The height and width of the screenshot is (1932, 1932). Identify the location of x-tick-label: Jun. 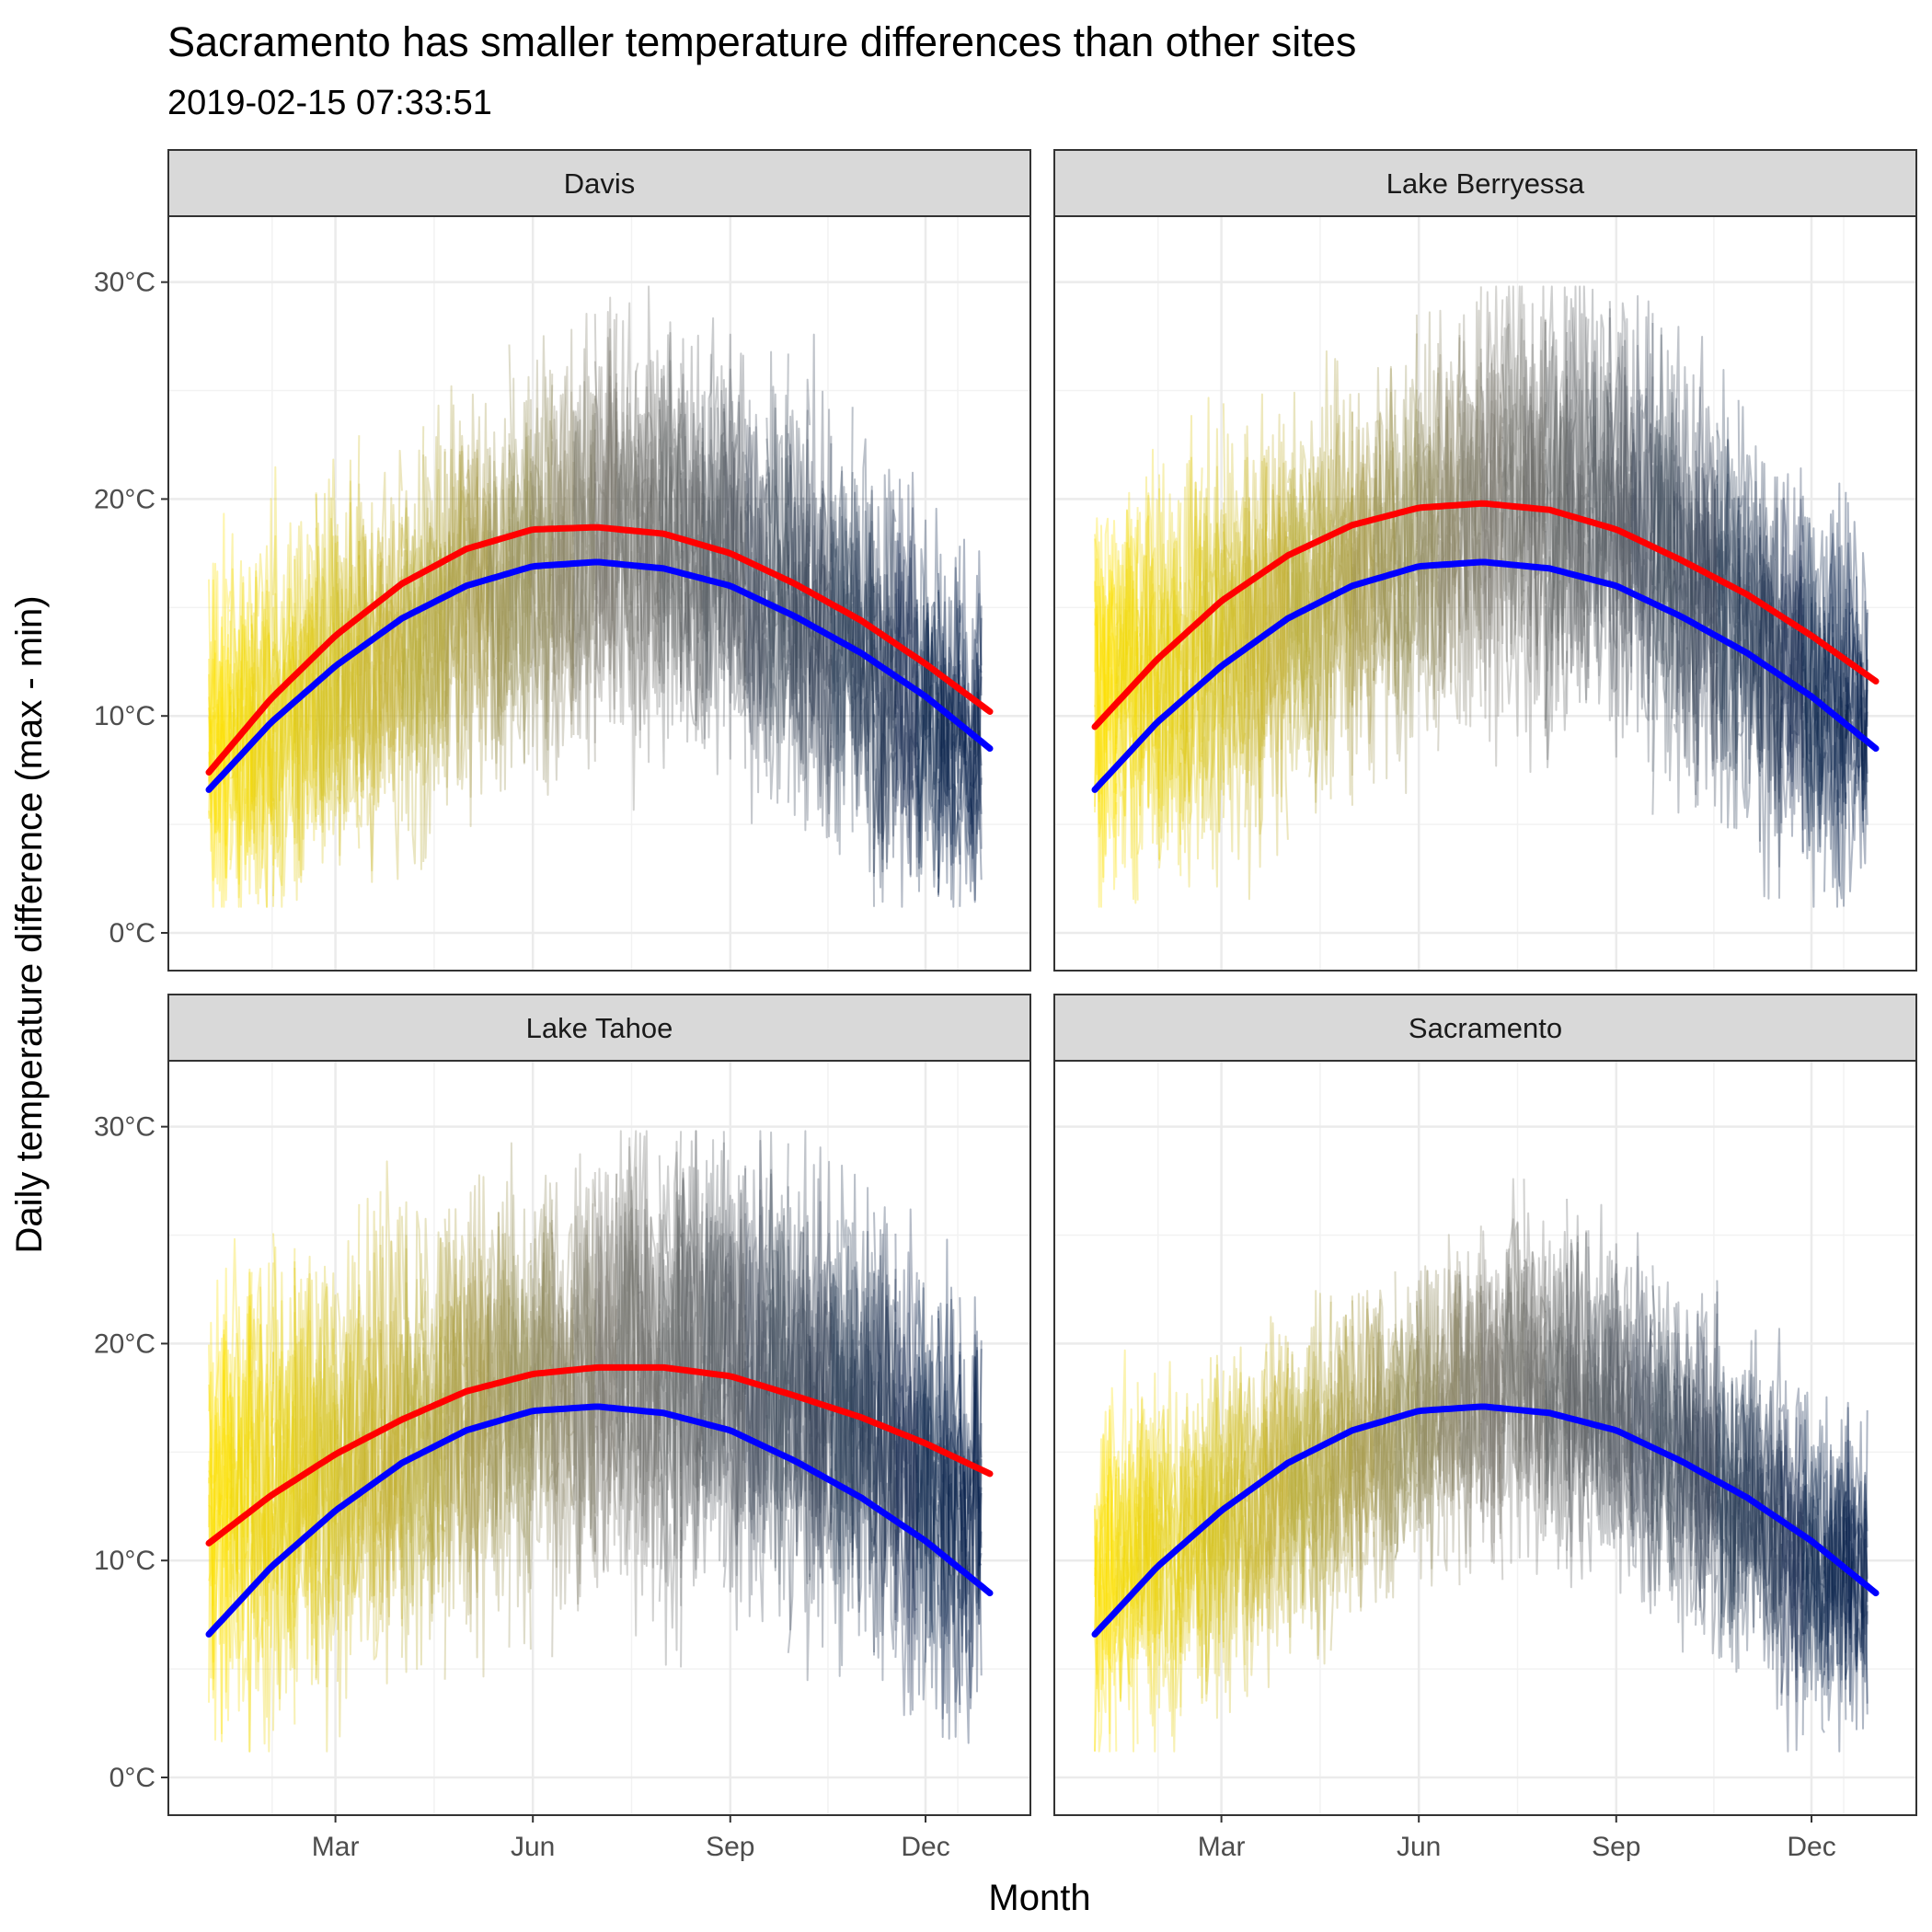
(1419, 1847).